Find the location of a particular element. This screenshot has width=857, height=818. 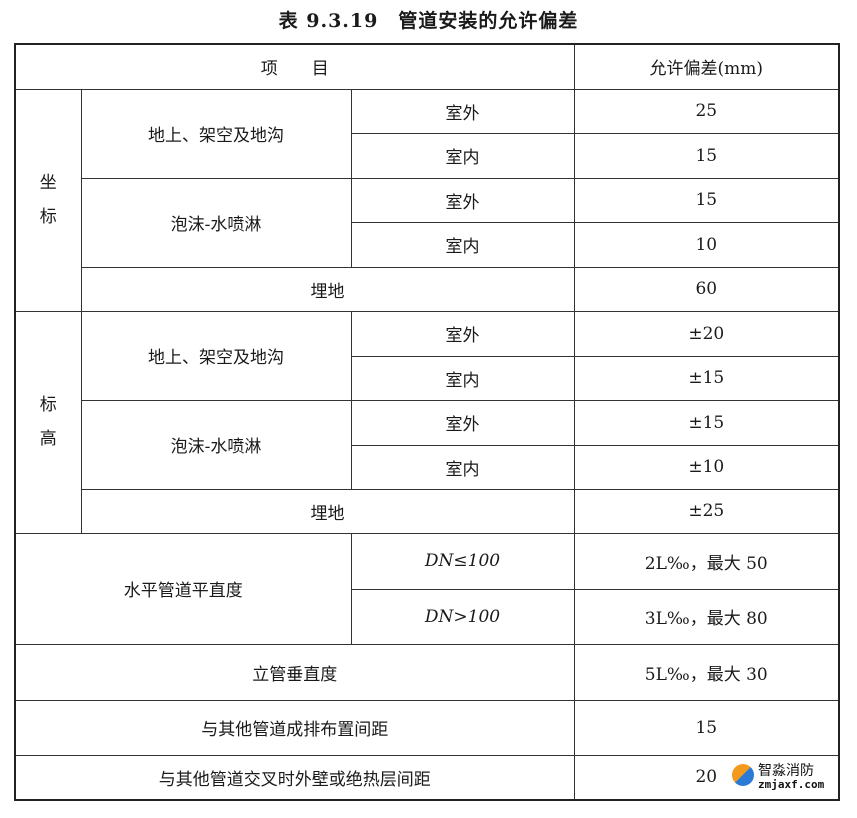

value: 10 is located at coordinates (706, 244).